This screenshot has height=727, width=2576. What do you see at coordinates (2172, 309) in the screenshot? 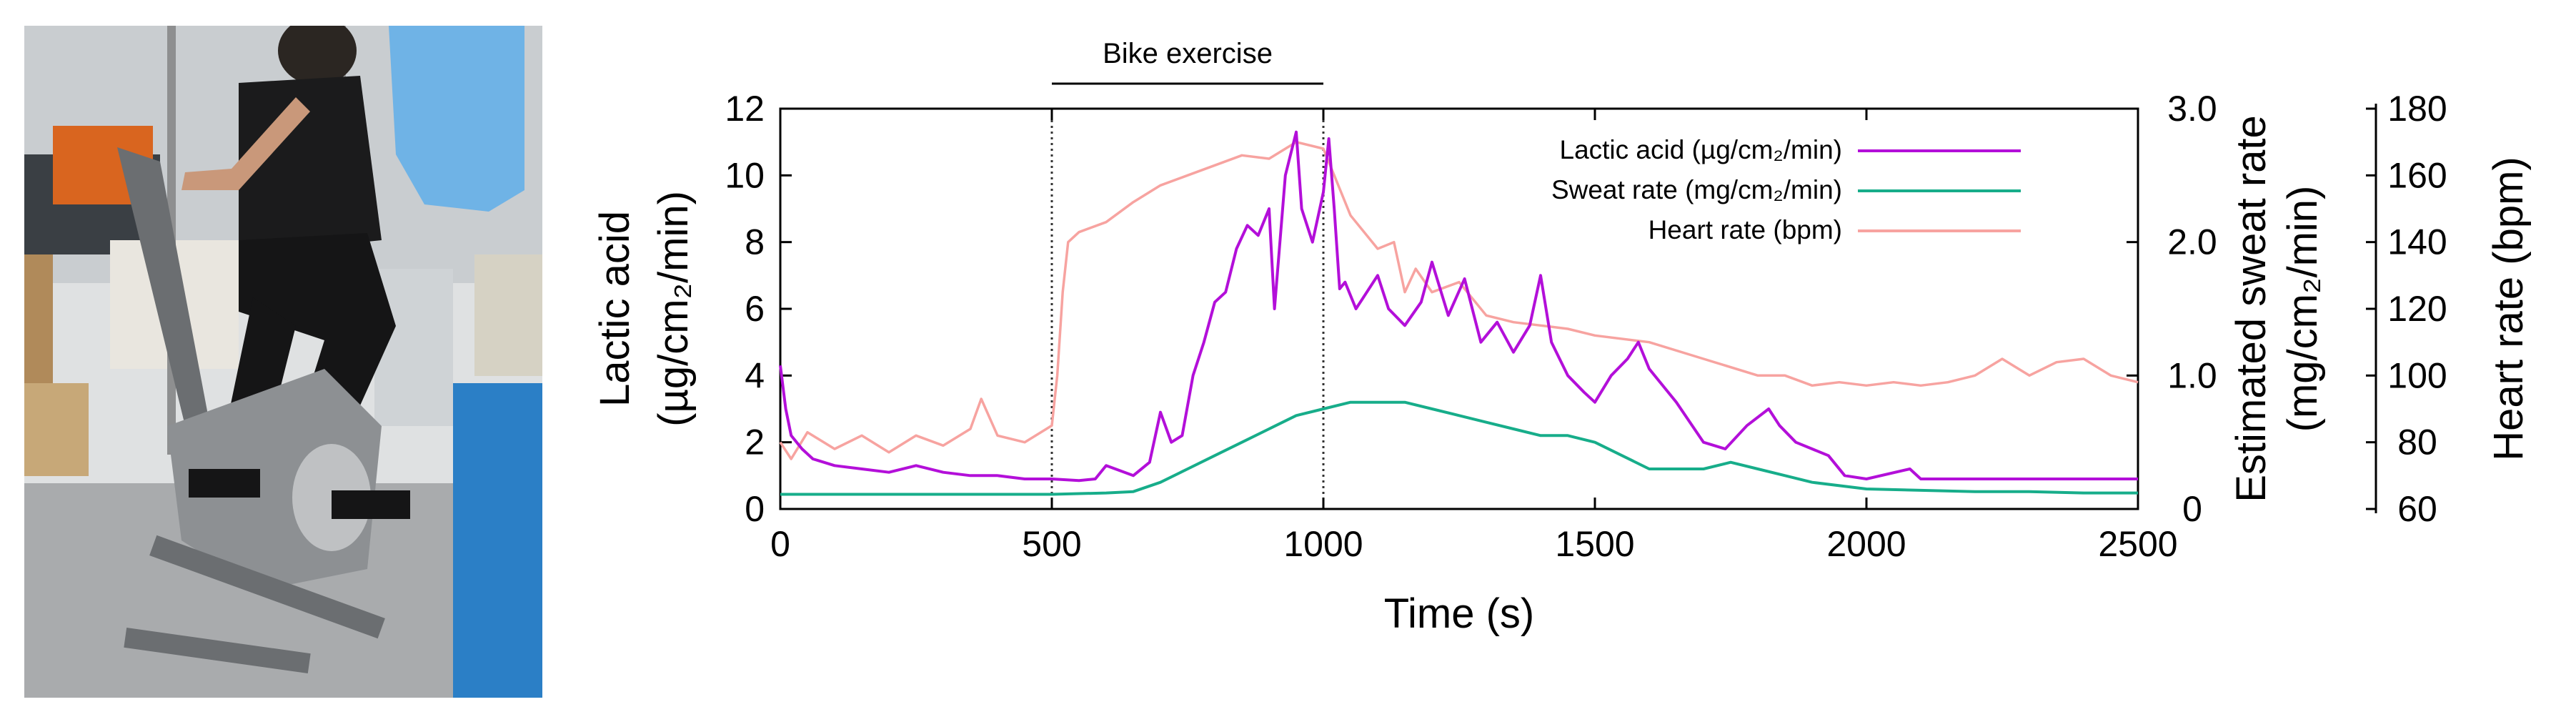
I see `y-right1-axis-ticks: 0 1.0 2.0 3.0` at bounding box center [2172, 309].